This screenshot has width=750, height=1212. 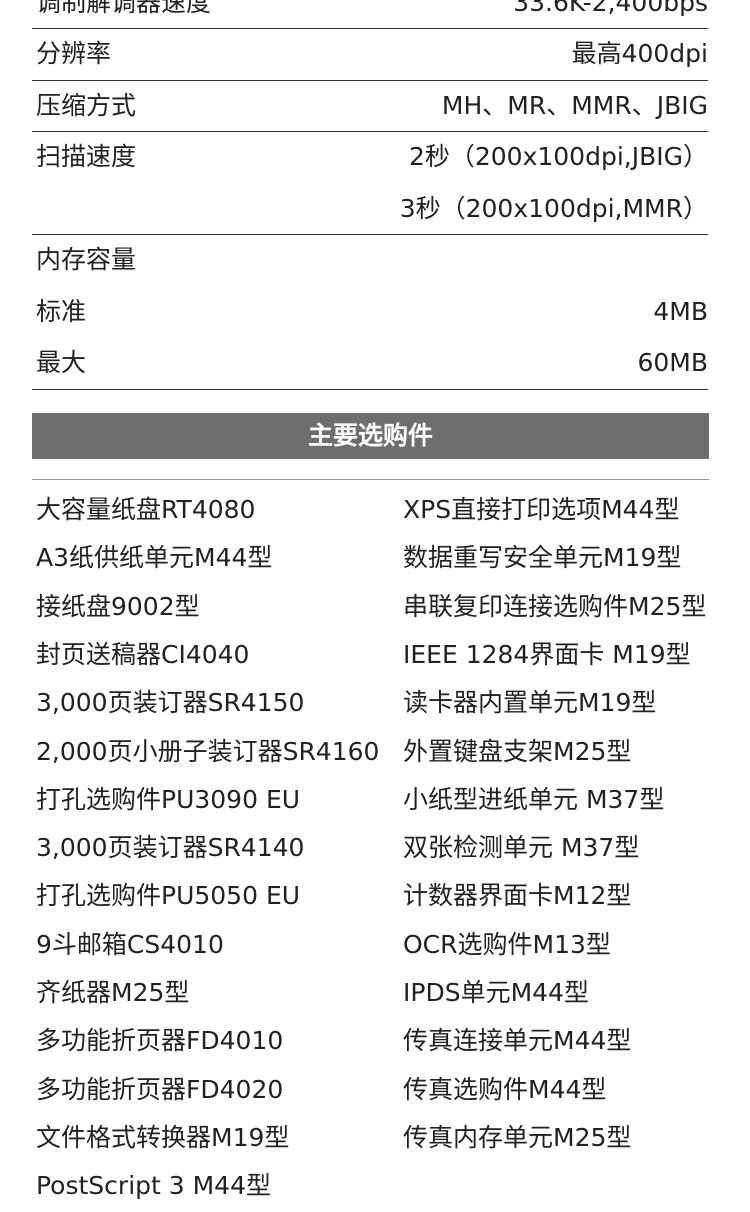 I want to click on spec-row: 内存容量标准 4MB 最大 60MB, so click(x=370, y=312).